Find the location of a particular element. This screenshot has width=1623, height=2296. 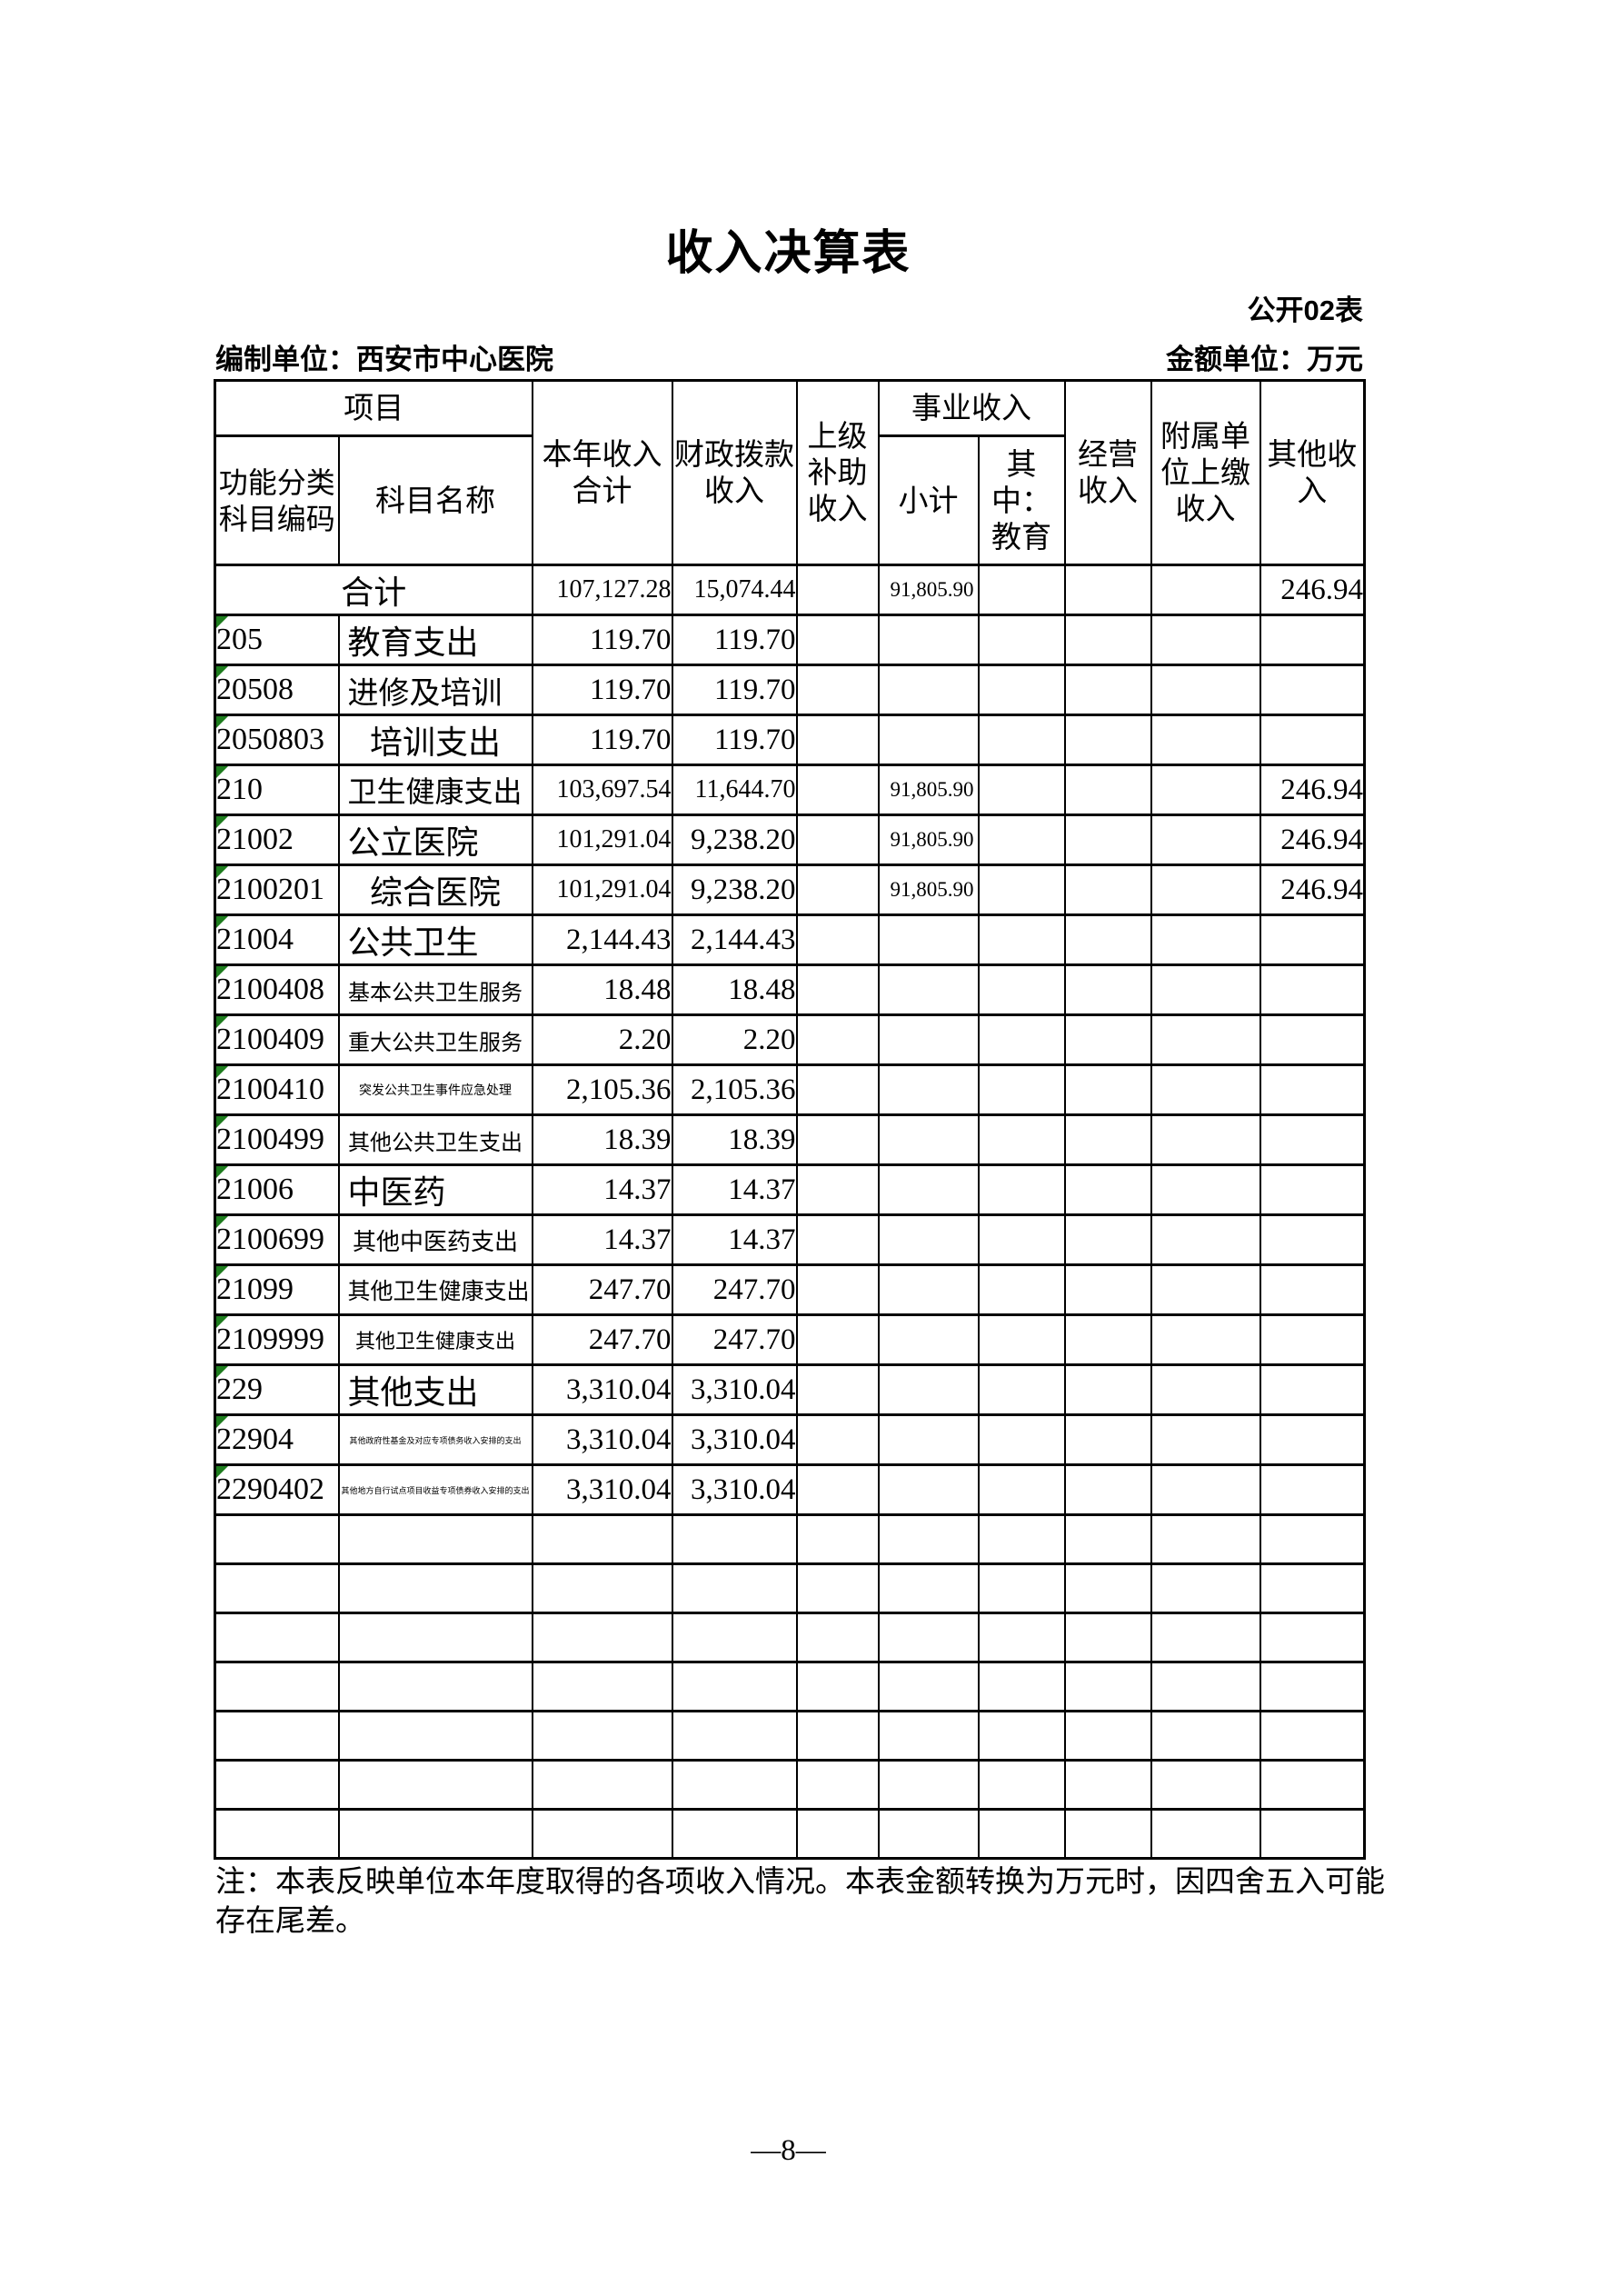

value-cell: 107,127.28 is located at coordinates (602, 590).